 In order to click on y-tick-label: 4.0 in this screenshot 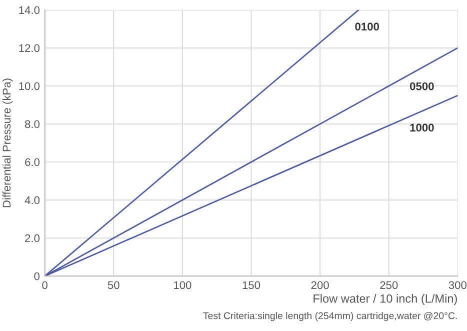, I will do `click(32, 200)`.